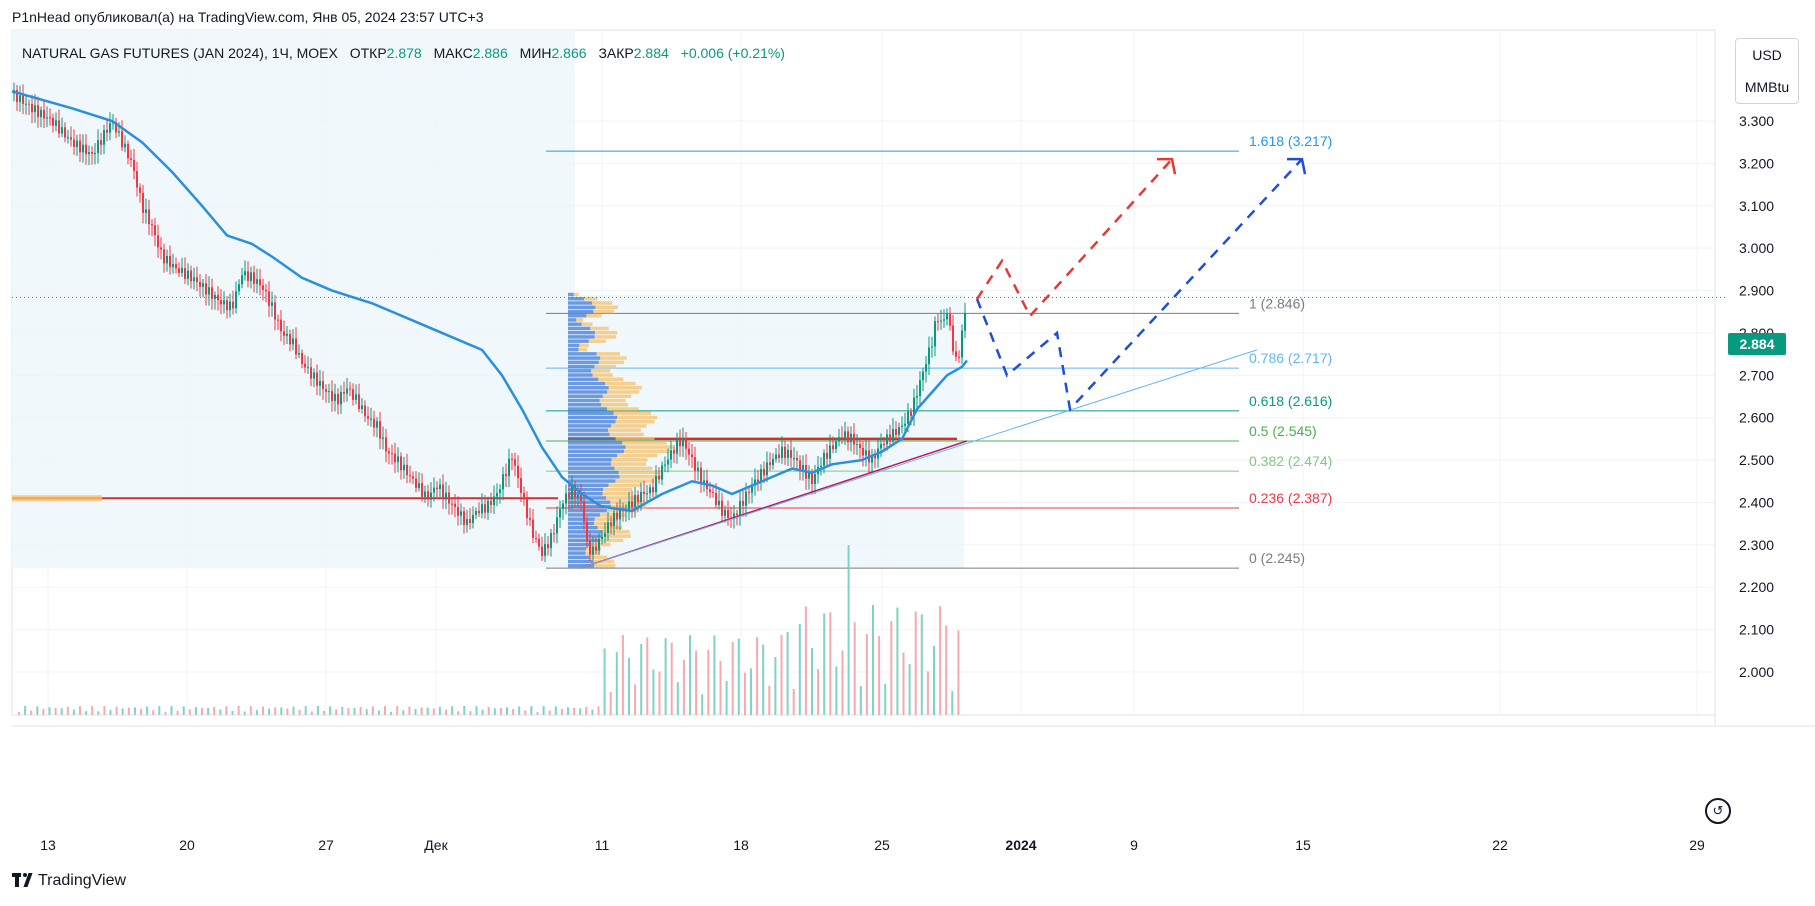 This screenshot has height=906, width=1815. Describe the element at coordinates (69, 881) in the screenshot. I see `tradingview-logo: TradingView` at that location.